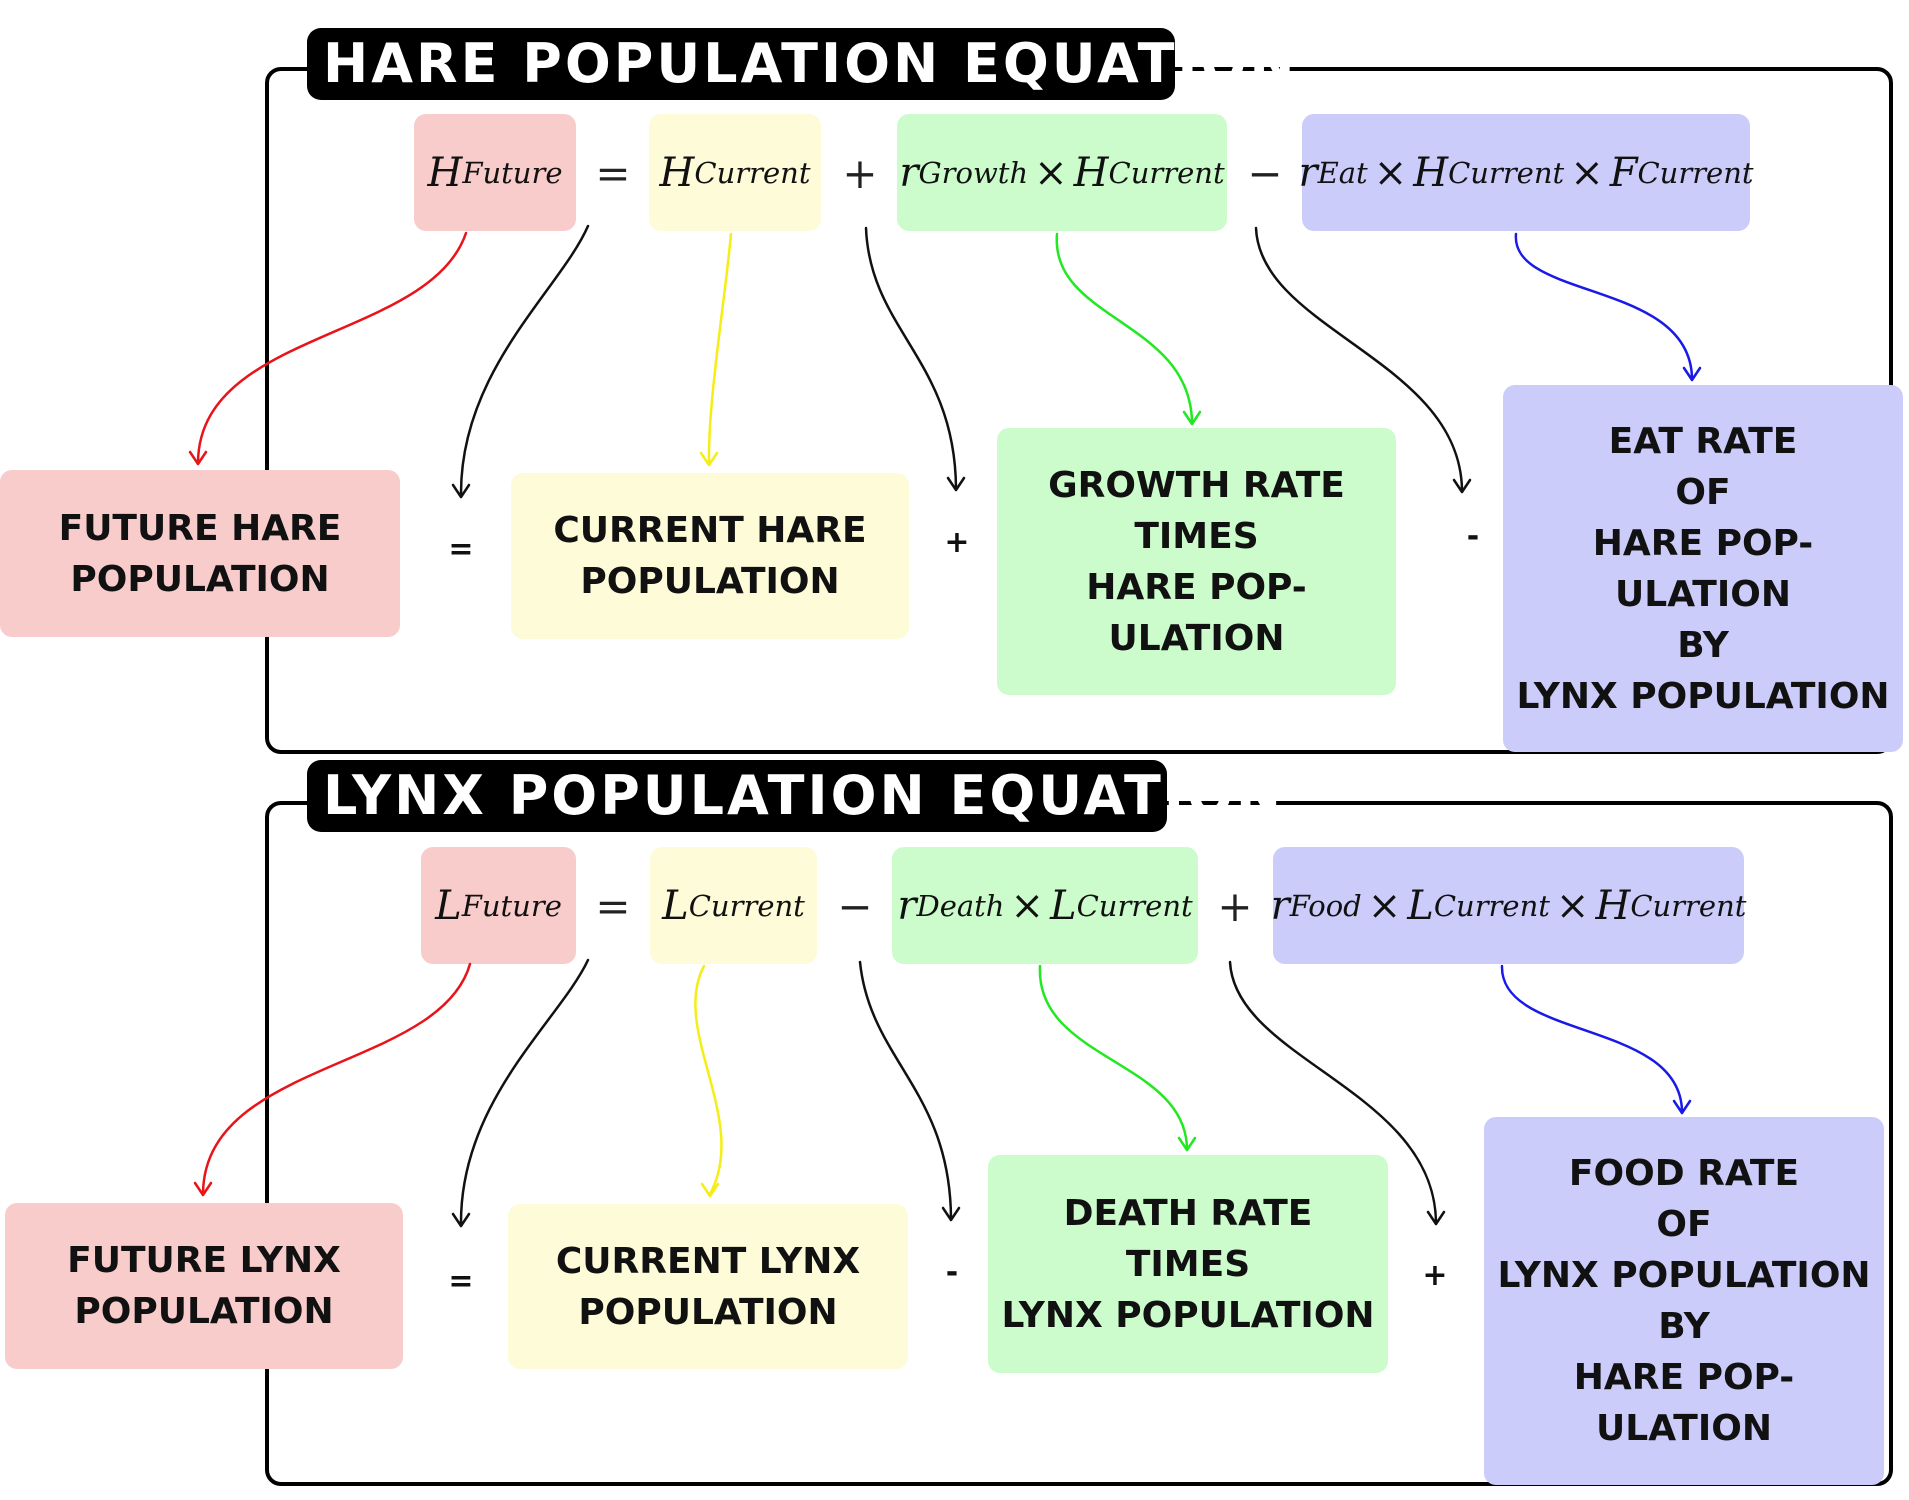 The width and height of the screenshot is (1909, 1500). What do you see at coordinates (204, 1286) in the screenshot?
I see `lynx-future-description: FUTURE LYNX POPULATION` at bounding box center [204, 1286].